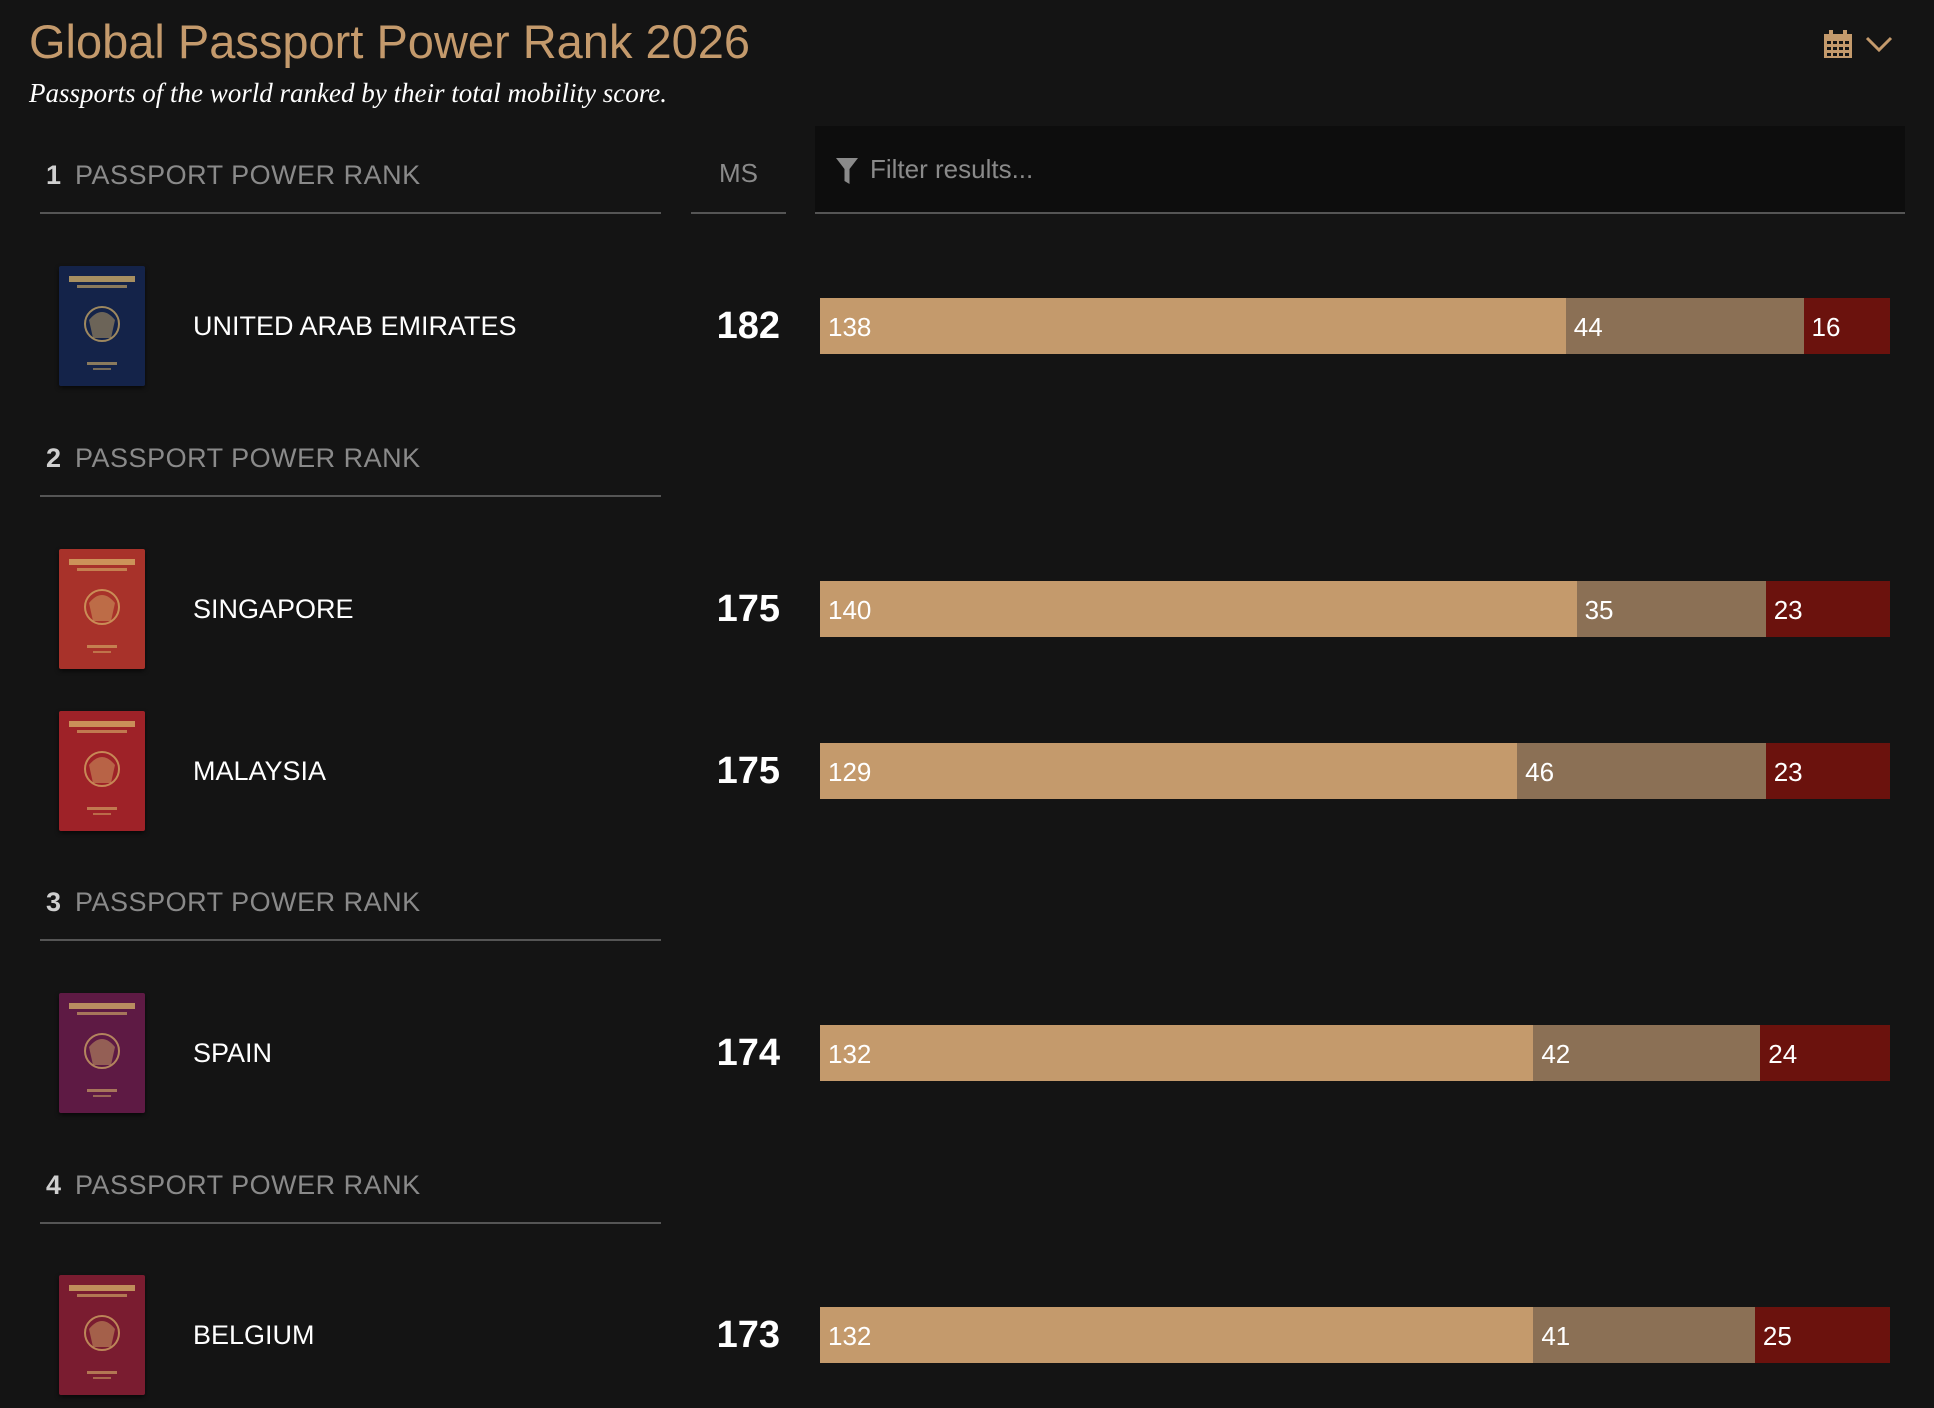 The height and width of the screenshot is (1408, 1934). I want to click on rank-group-header: 4 PASSPORT POWER RANK, so click(350, 1186).